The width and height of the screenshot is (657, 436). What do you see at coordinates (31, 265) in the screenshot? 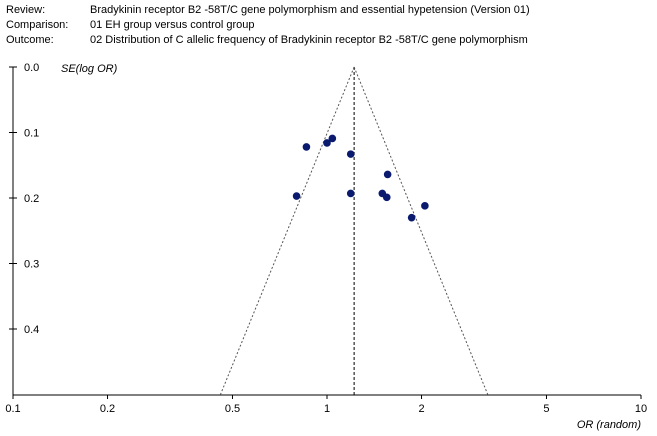
I see `y-tick-label: 0.3` at bounding box center [31, 265].